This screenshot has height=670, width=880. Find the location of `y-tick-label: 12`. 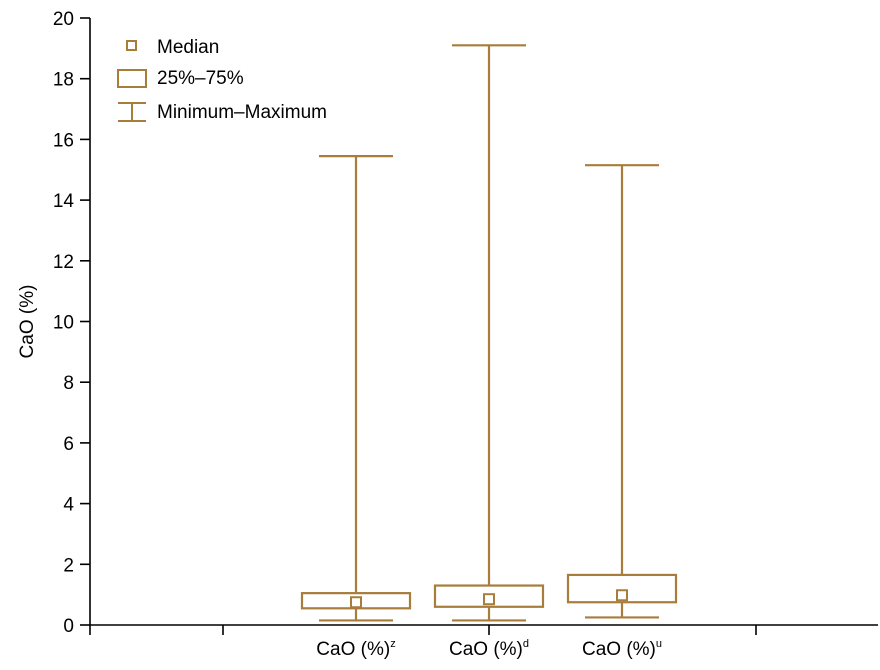

y-tick-label: 12 is located at coordinates (63, 262).